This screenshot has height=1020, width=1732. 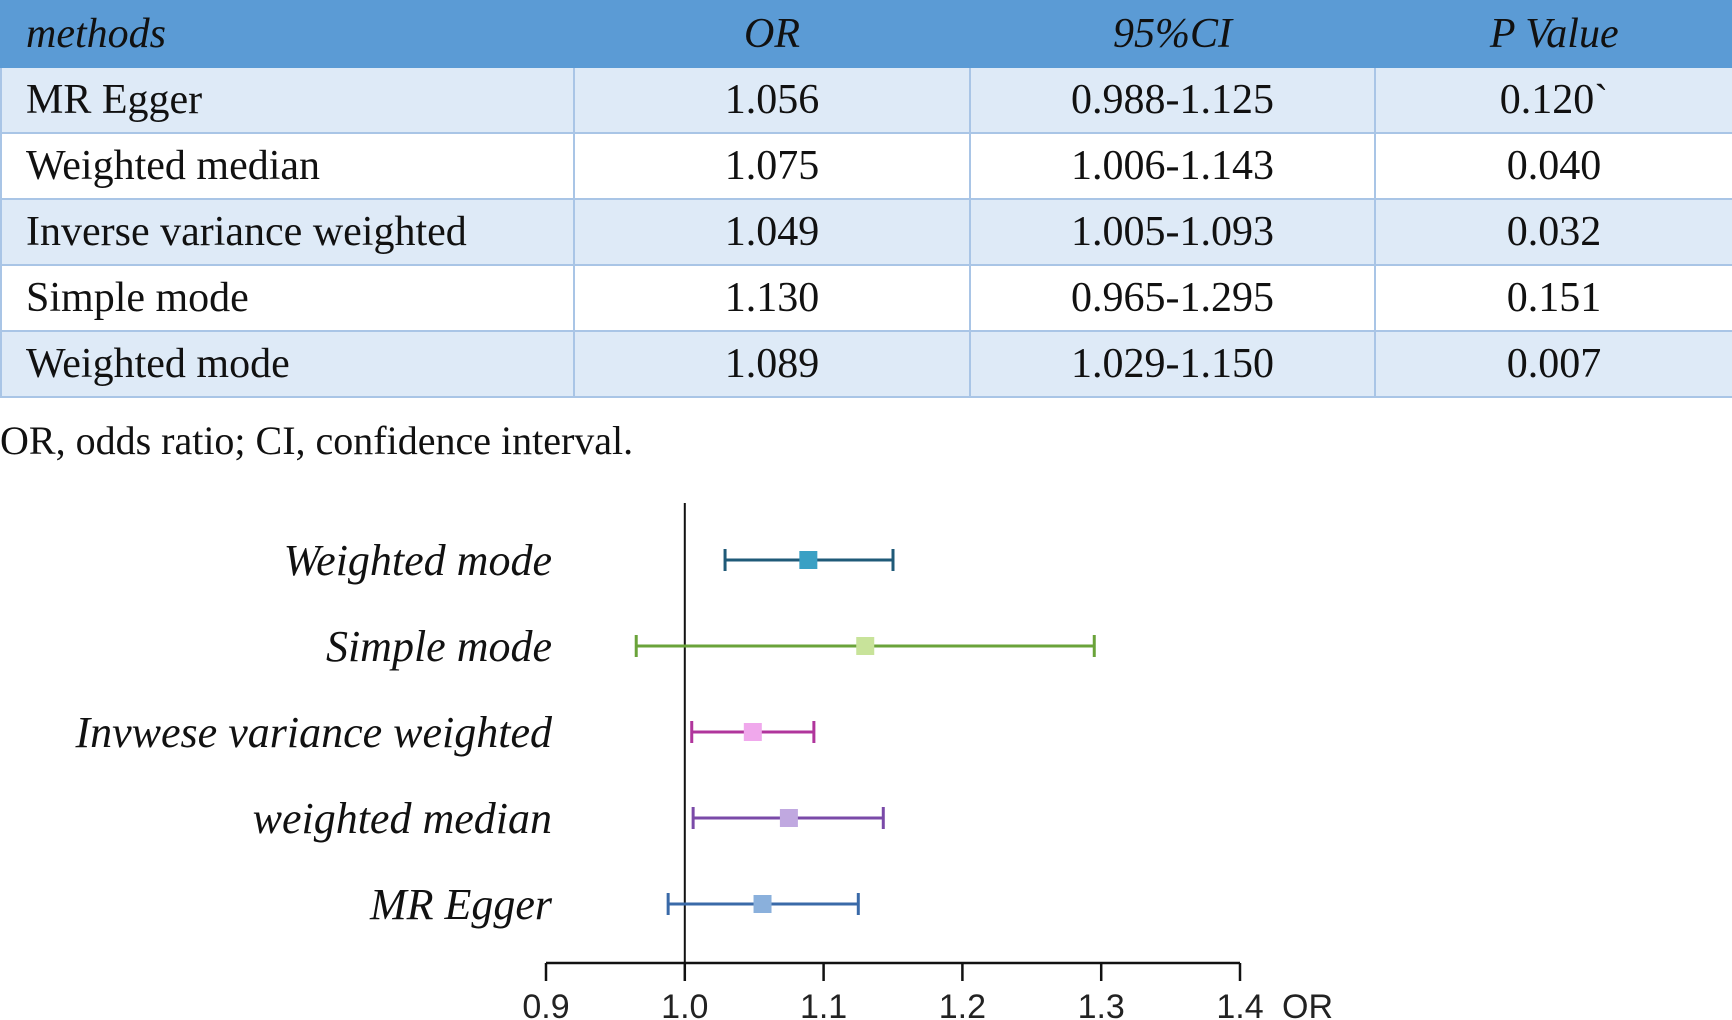 I want to click on x-tick-label: 1.1, so click(x=823, y=1004).